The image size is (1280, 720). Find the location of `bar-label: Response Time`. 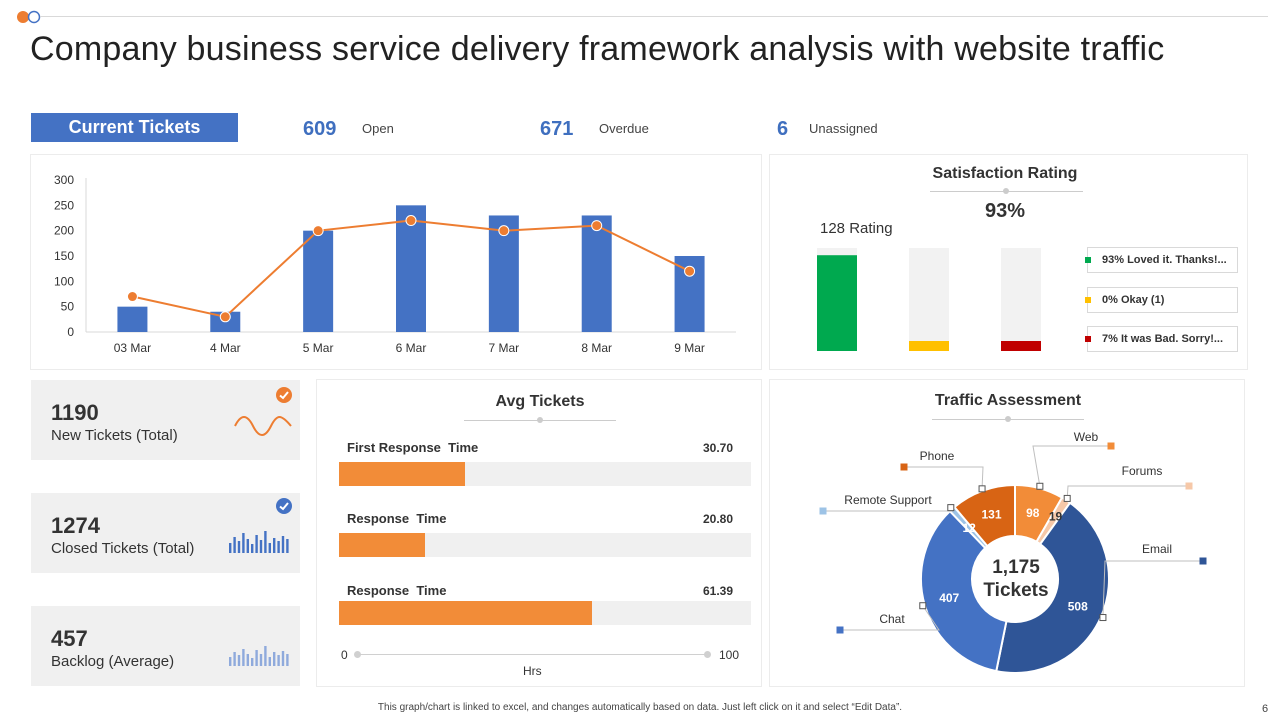

bar-label: Response Time is located at coordinates (397, 518).